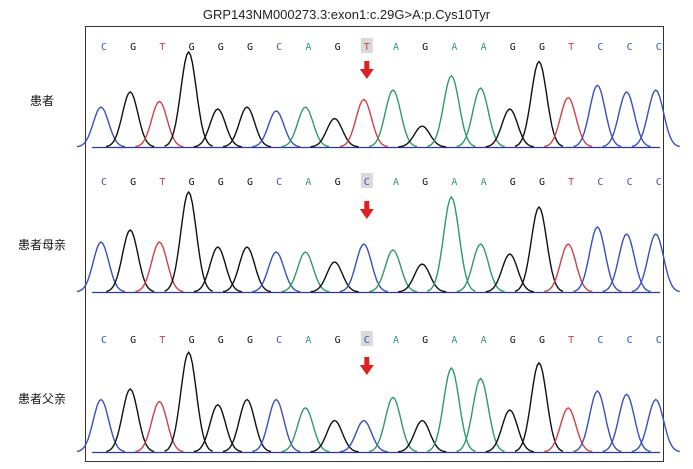  I want to click on panel-label-patient: 患者, so click(41, 101).